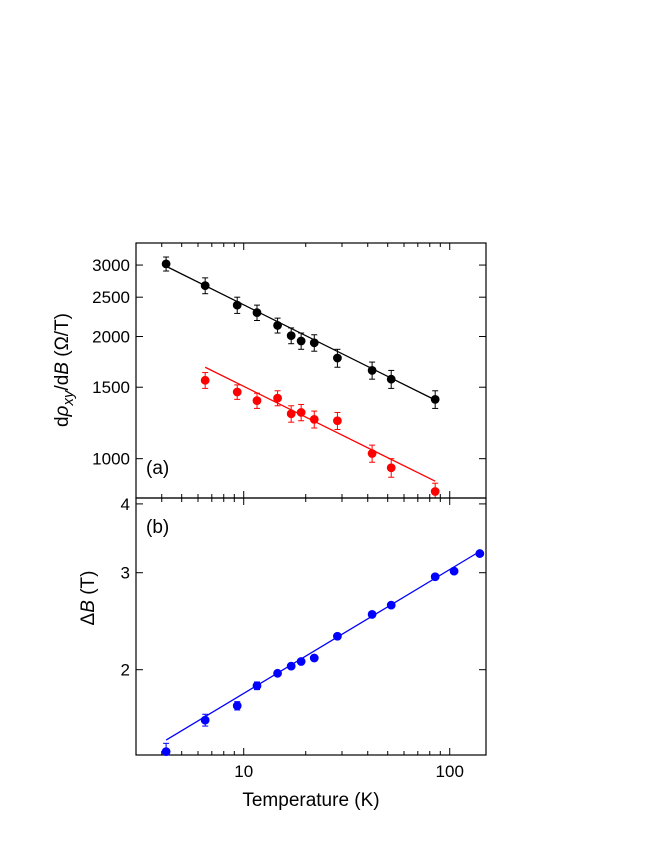  Describe the element at coordinates (111, 297) in the screenshot. I see `y-tick-label: 2500` at that location.